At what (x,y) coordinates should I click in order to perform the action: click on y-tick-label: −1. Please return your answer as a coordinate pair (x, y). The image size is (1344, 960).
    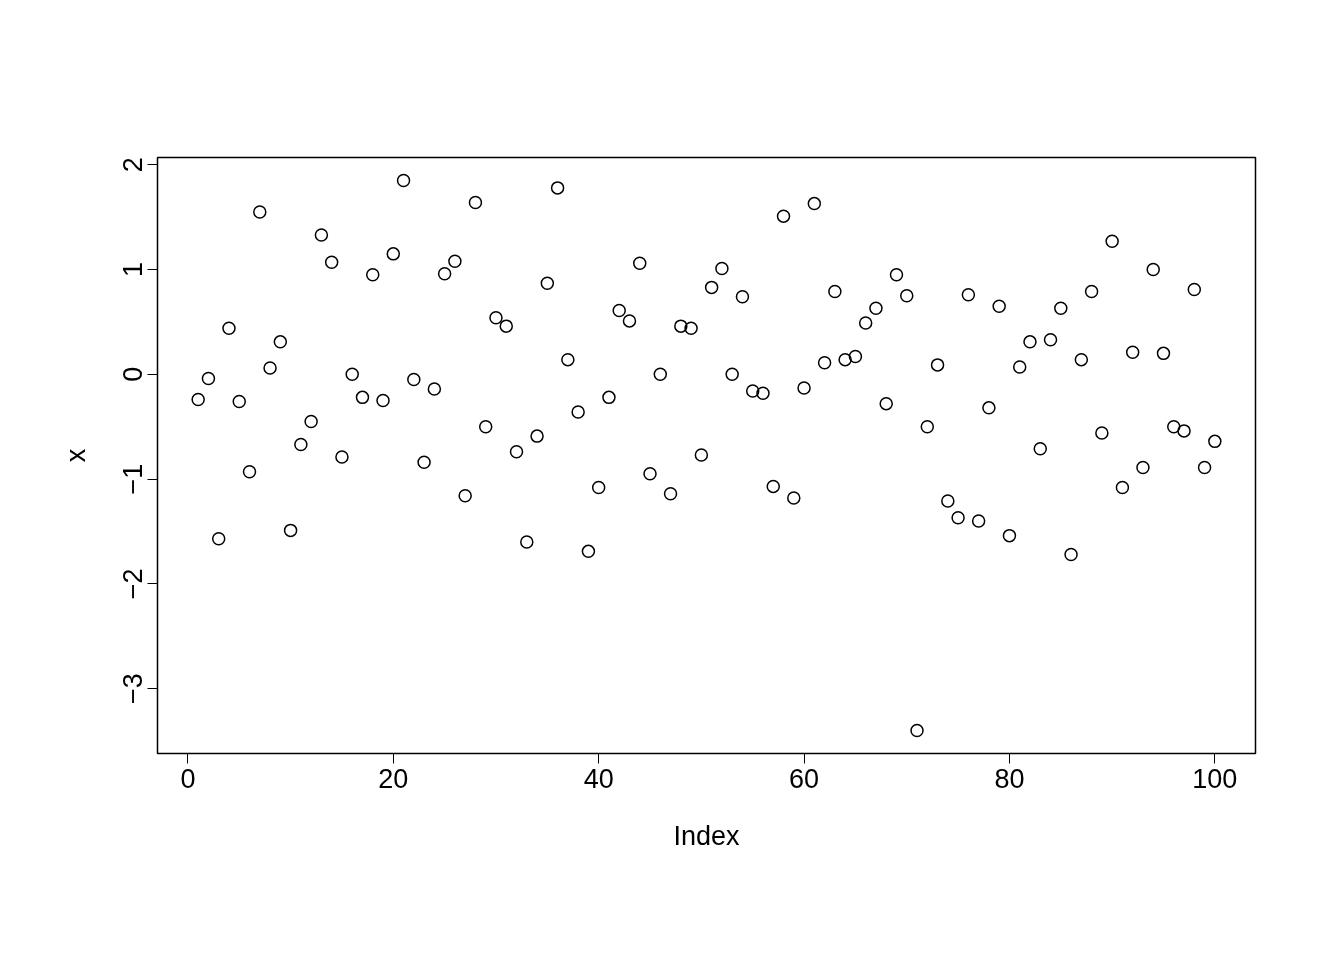
    Looking at the image, I should click on (133, 479).